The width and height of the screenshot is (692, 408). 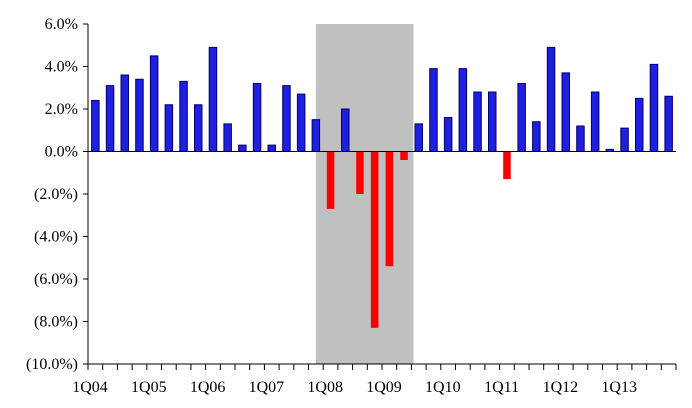 What do you see at coordinates (561, 387) in the screenshot?
I see `x-tick-label: 1Q12` at bounding box center [561, 387].